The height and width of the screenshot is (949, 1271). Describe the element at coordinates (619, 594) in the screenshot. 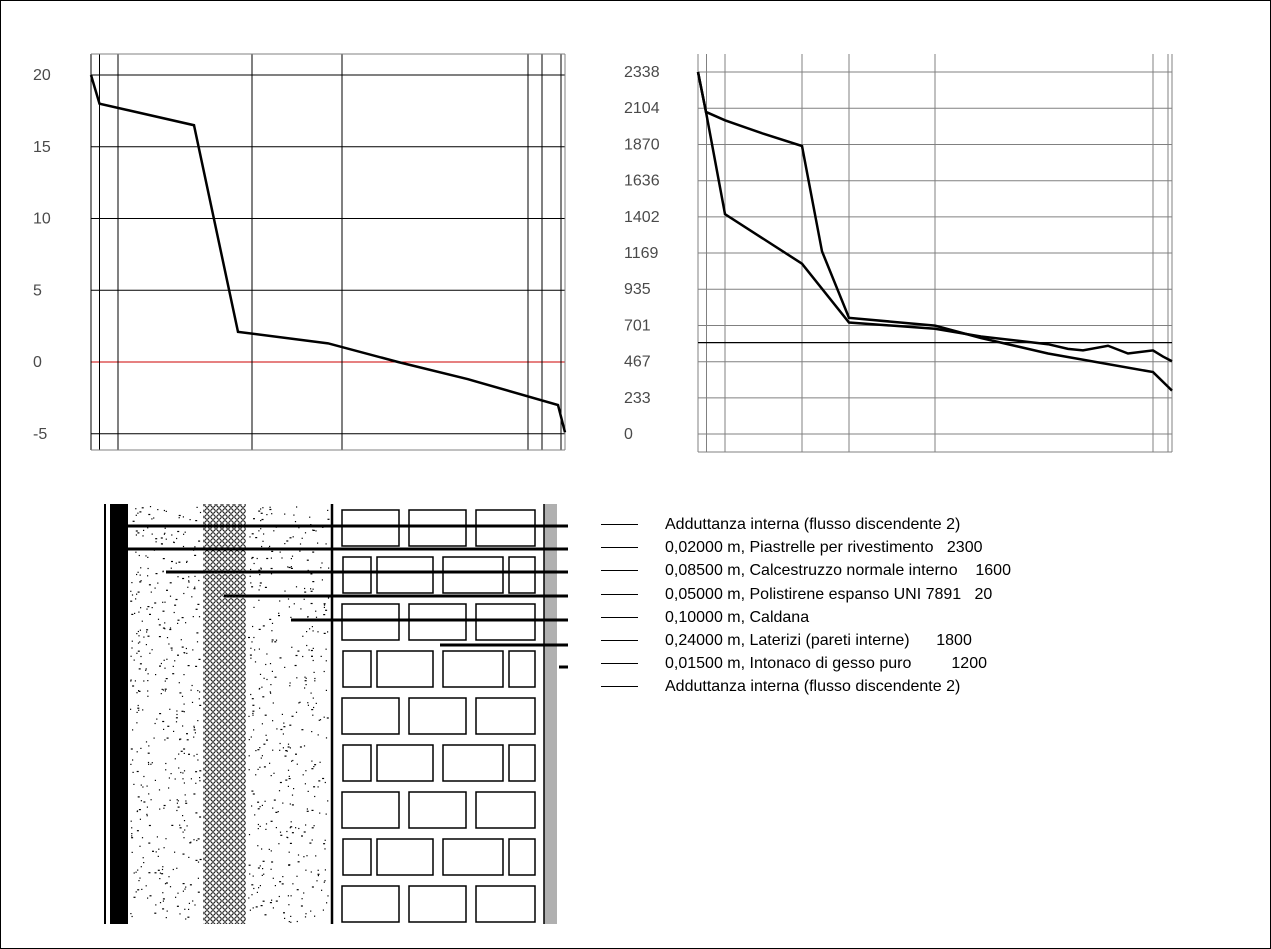

I see `legend-line` at that location.